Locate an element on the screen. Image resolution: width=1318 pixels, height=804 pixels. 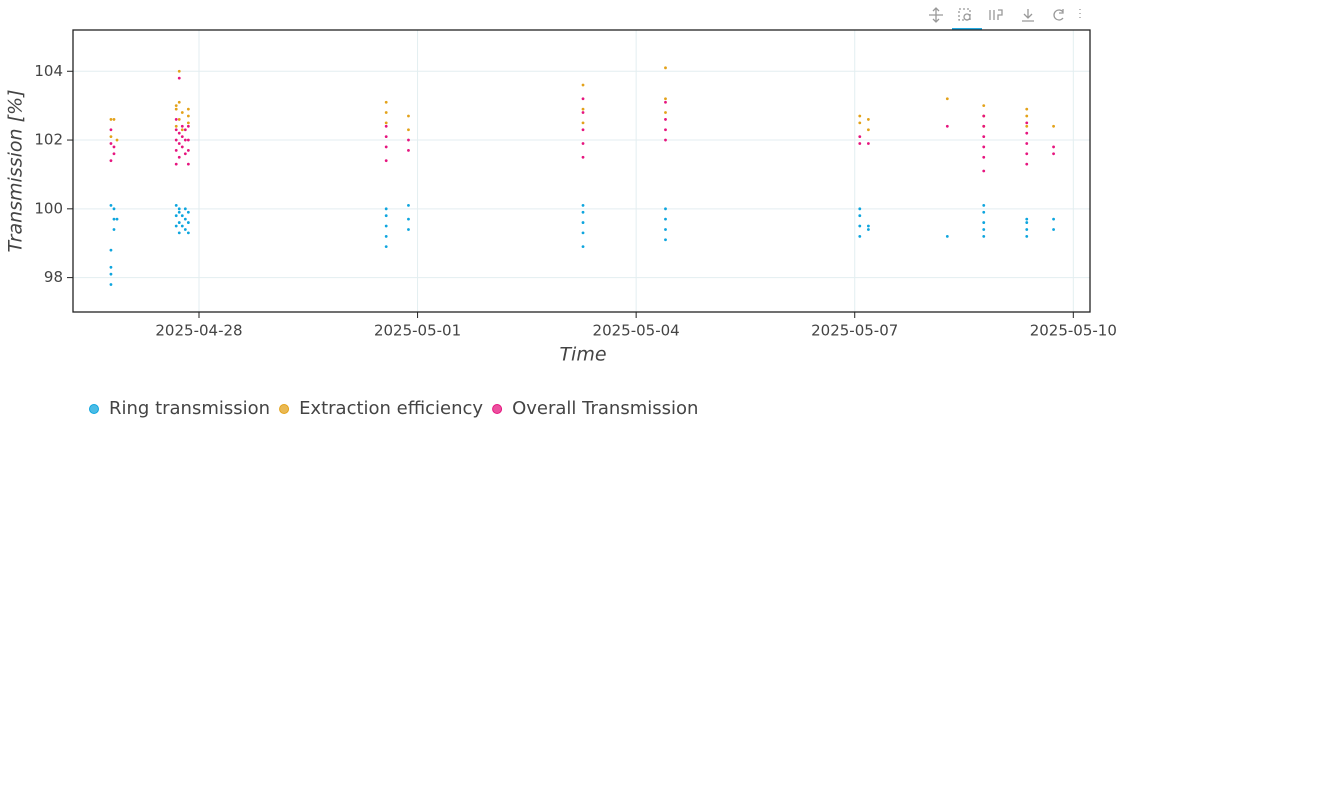
x-tick-label: 2025-05-01 is located at coordinates (417, 331).